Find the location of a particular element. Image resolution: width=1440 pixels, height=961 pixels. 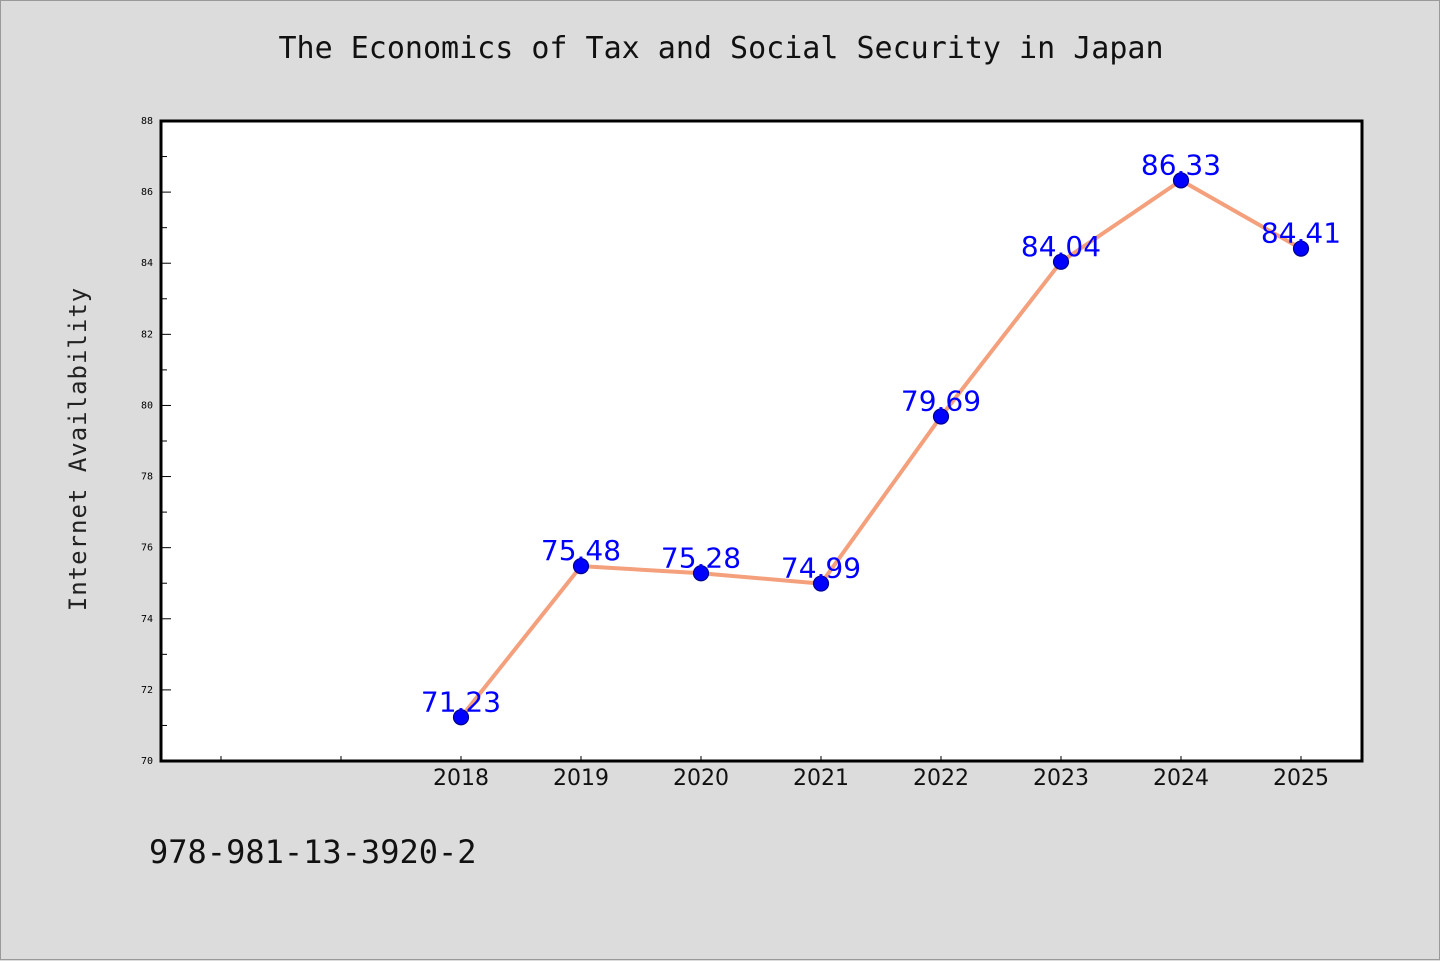

data-label: 75.48 is located at coordinates (581, 550).